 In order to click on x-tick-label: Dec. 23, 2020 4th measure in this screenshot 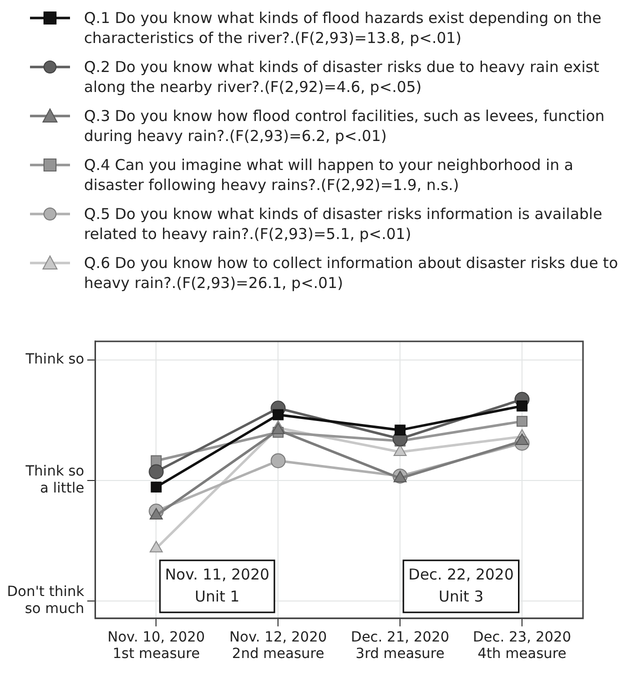, I will do `click(522, 645)`.